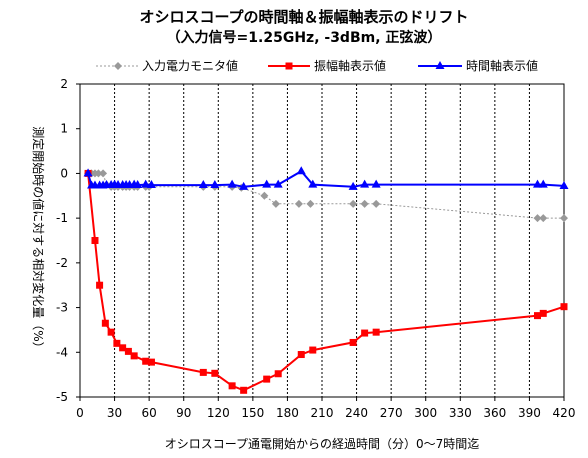  I want to click on legend-label-power: 入力電力モニタ値, so click(190, 65).